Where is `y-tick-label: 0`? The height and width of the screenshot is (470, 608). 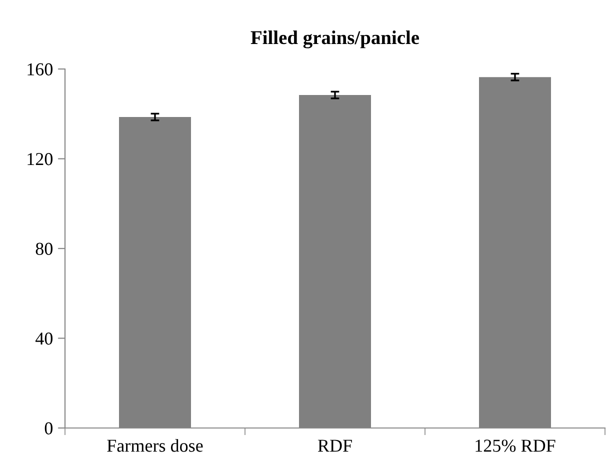
y-tick-label: 0 is located at coordinates (48, 428).